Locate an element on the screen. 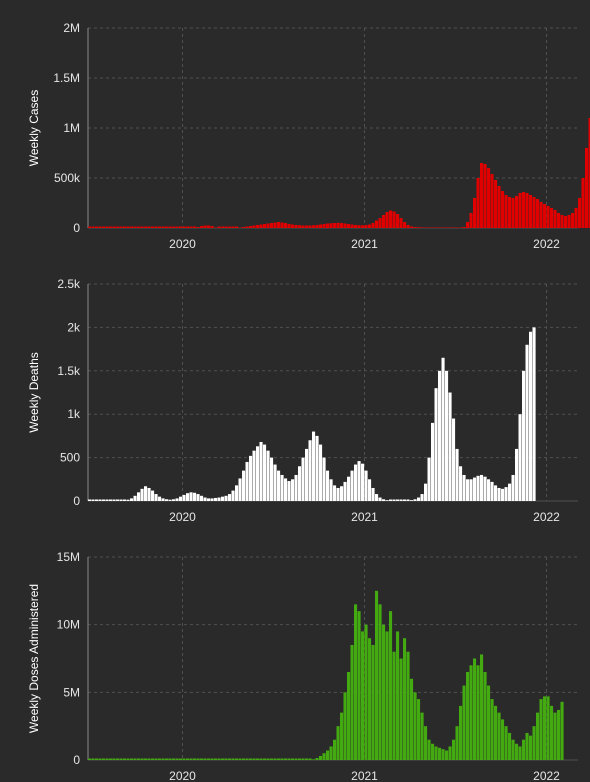  y-tick-label: 2k is located at coordinates (74, 327).